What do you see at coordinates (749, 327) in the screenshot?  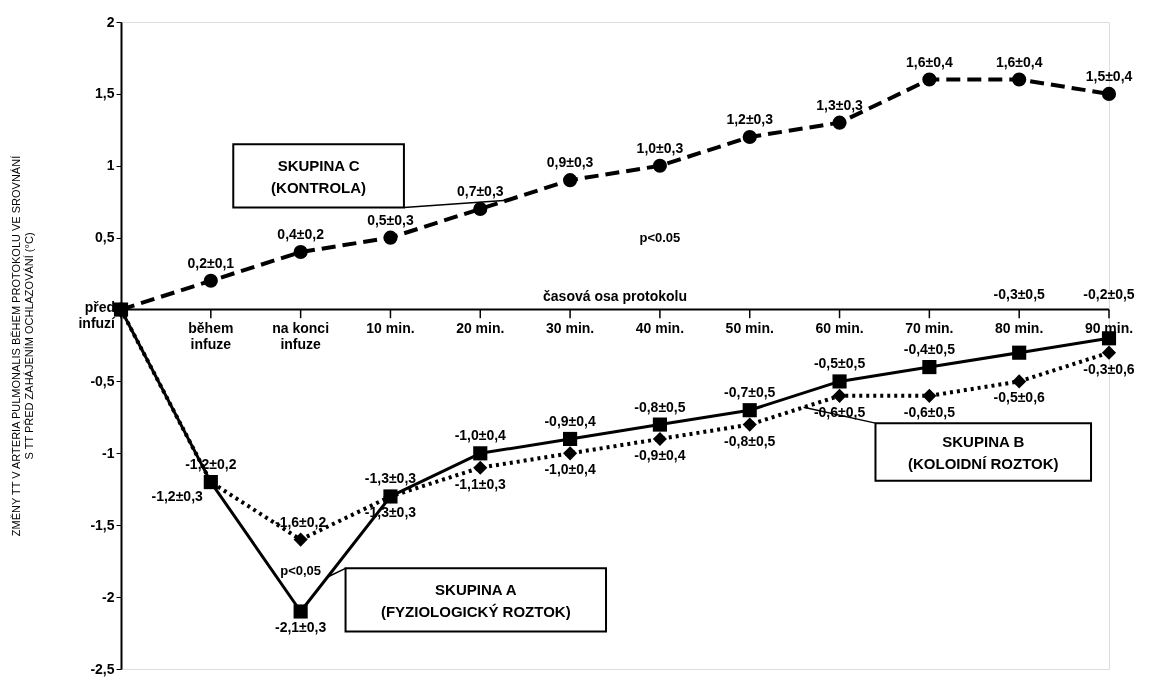 I see `x-tick-label: 50 min.` at bounding box center [749, 327].